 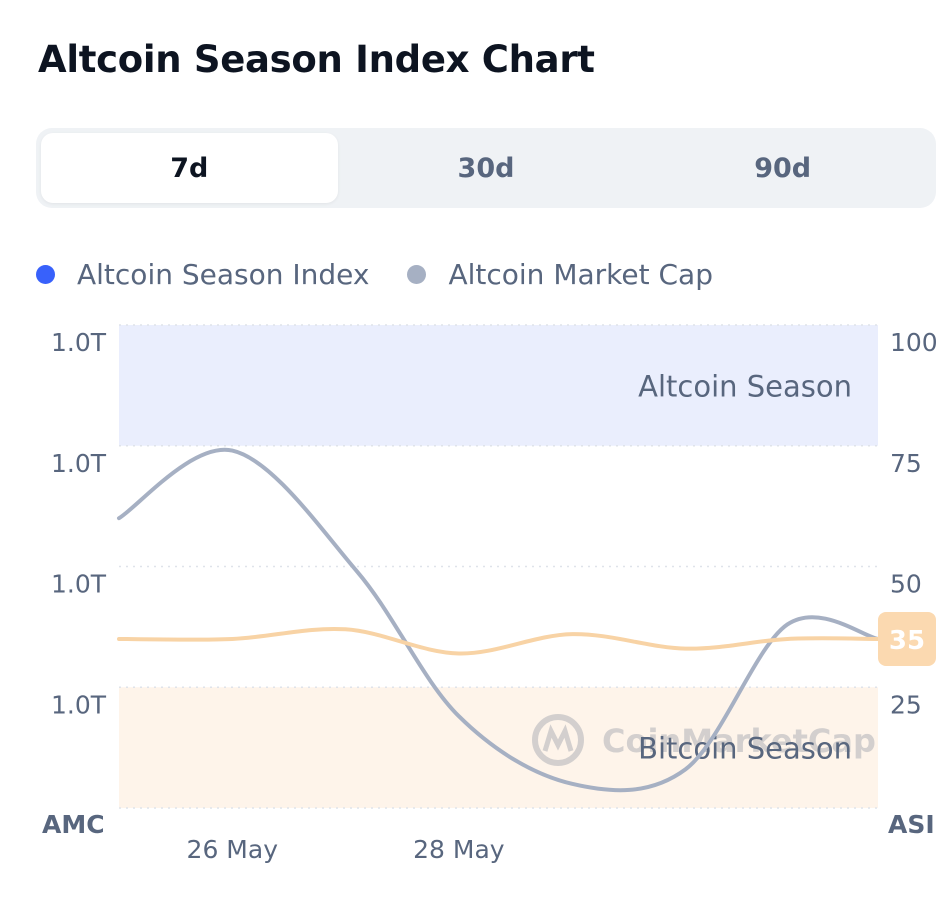 I want to click on tab-30d: 30d, so click(x=486, y=168).